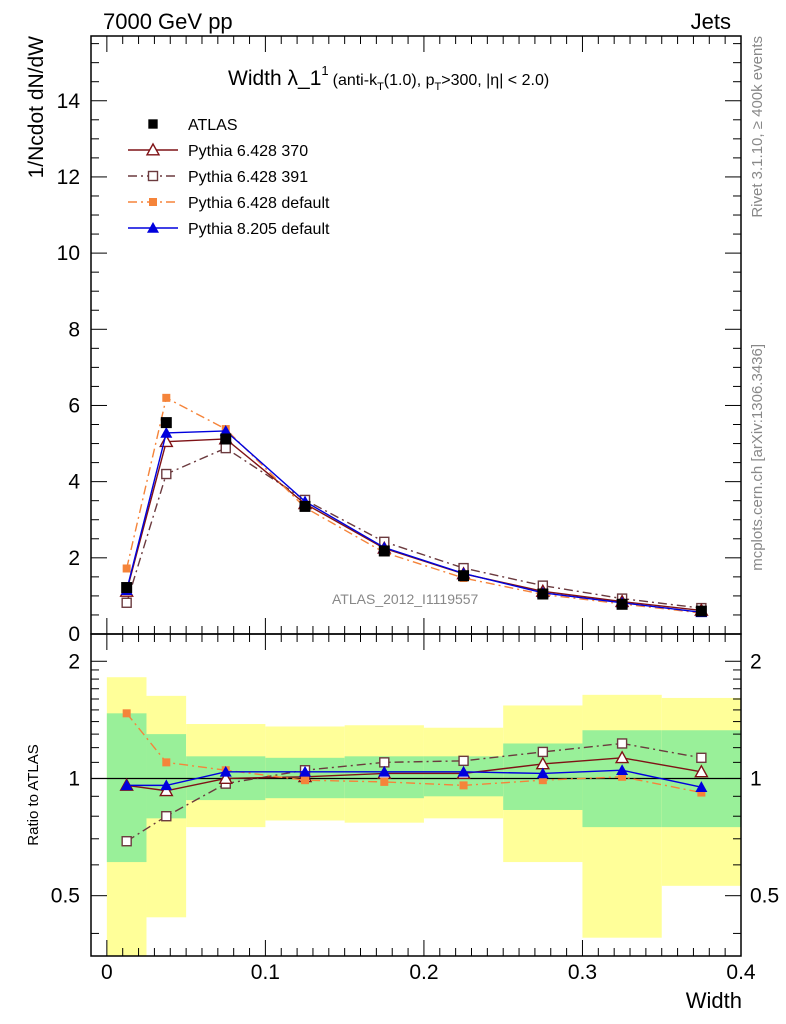  I want to click on main-series-atlas, so click(414, 517).